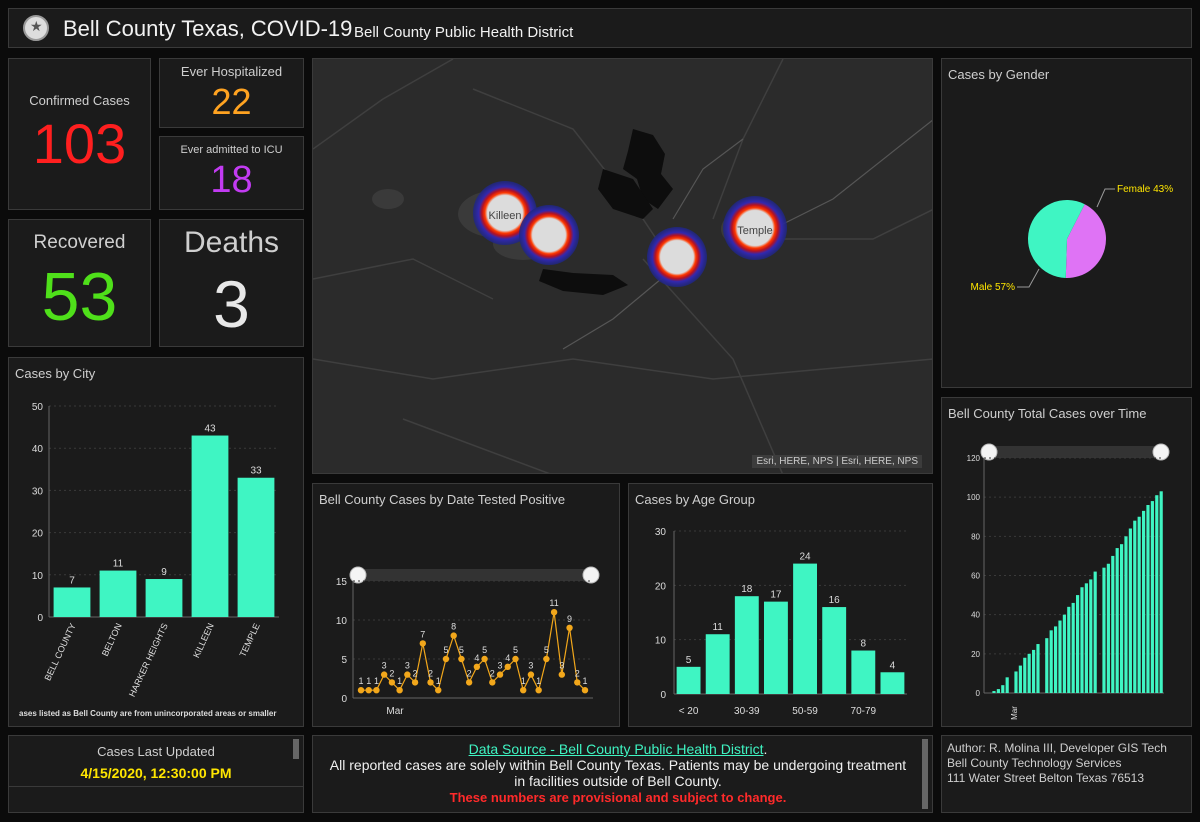  What do you see at coordinates (747, 711) in the screenshot?
I see `age-x-tick: 30-39` at bounding box center [747, 711].